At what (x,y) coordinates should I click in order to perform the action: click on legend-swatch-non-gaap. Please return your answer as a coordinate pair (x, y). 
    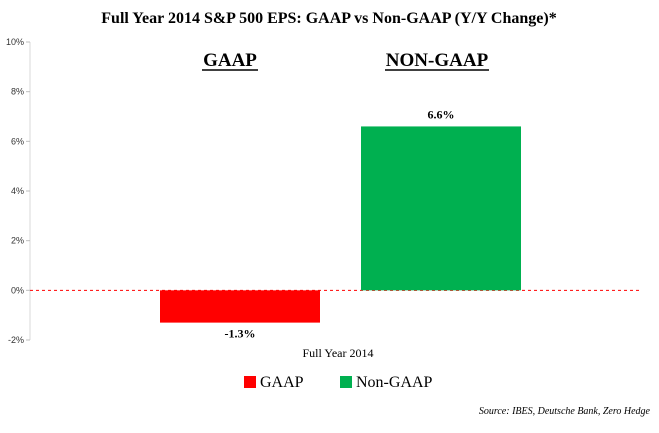
    Looking at the image, I should click on (346, 382).